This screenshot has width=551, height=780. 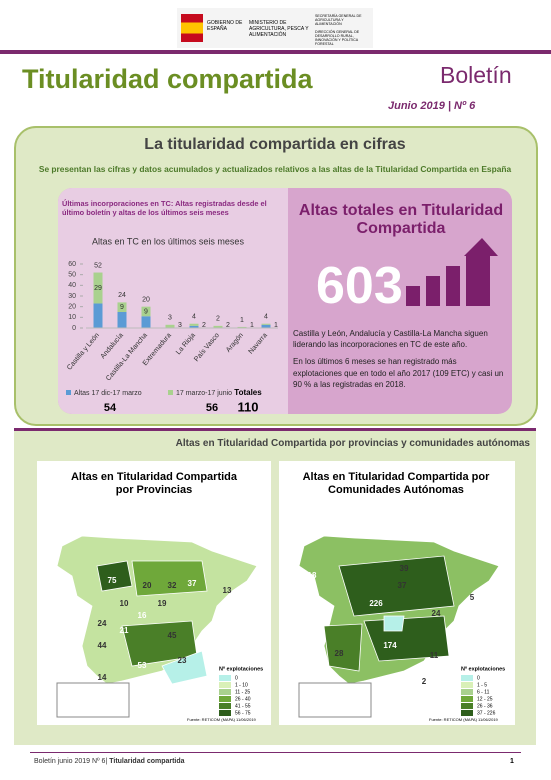 What do you see at coordinates (241, 685) in the screenshot?
I see `legend-label: 1 - 10` at bounding box center [241, 685].